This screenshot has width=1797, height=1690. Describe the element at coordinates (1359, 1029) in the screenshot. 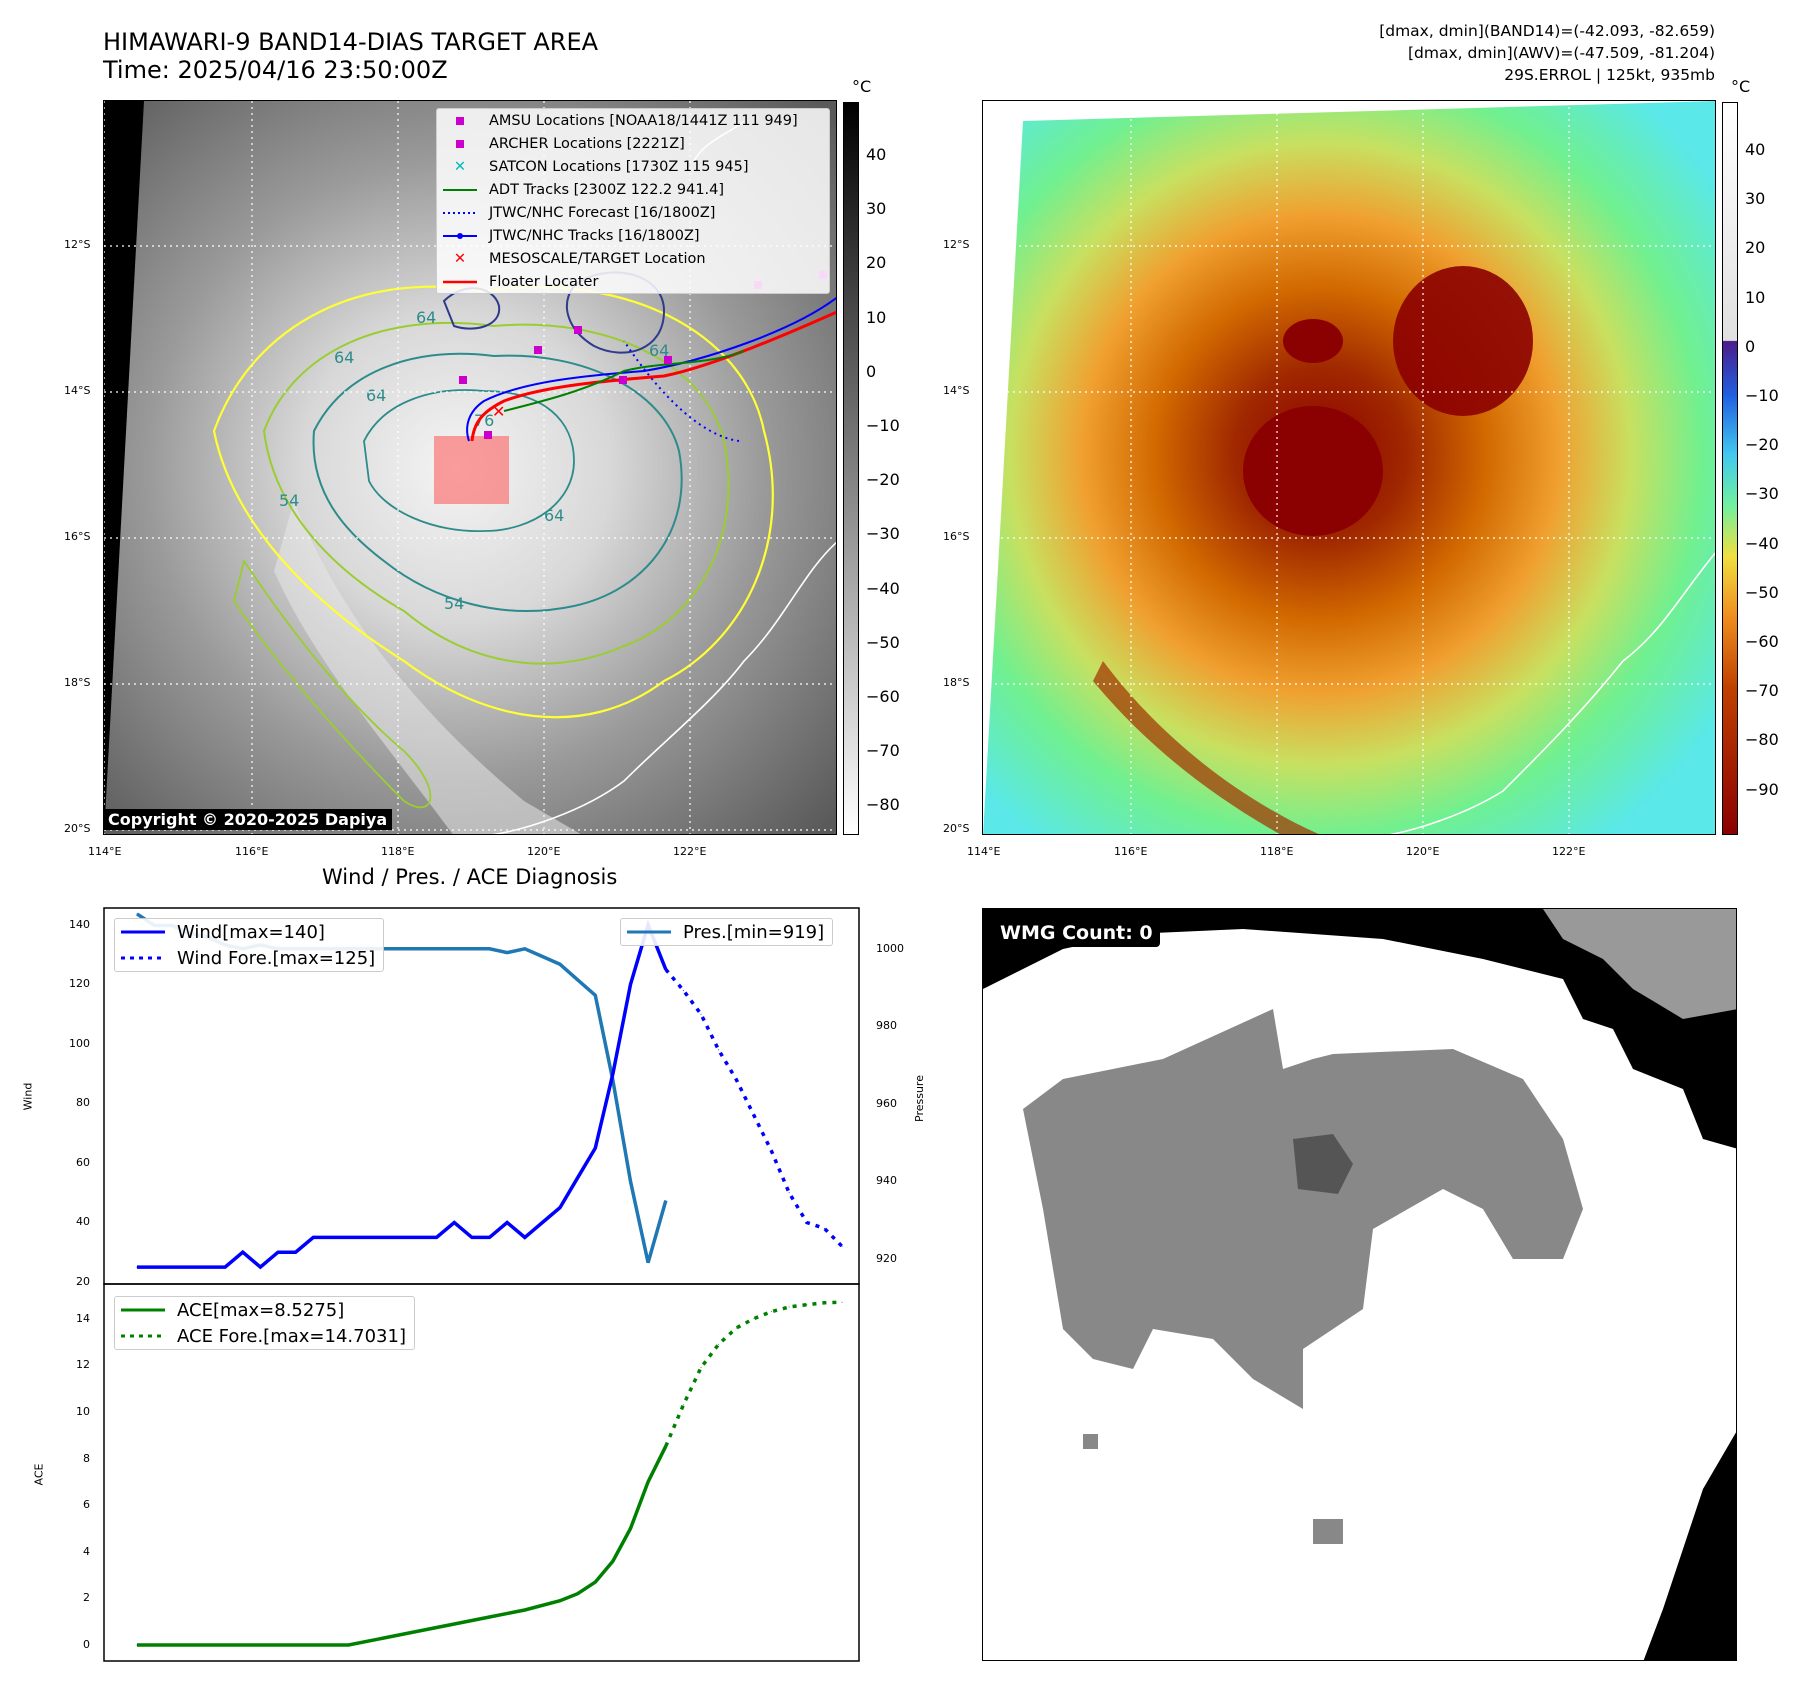

I see `wmg-black-region` at that location.